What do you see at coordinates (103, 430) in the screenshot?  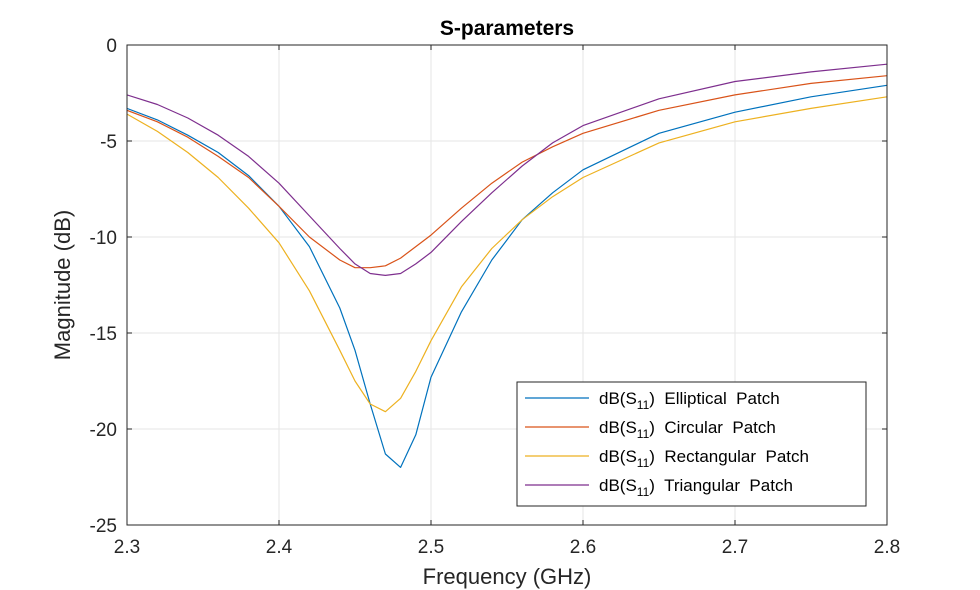 I see `y-tick-label: -20` at bounding box center [103, 430].